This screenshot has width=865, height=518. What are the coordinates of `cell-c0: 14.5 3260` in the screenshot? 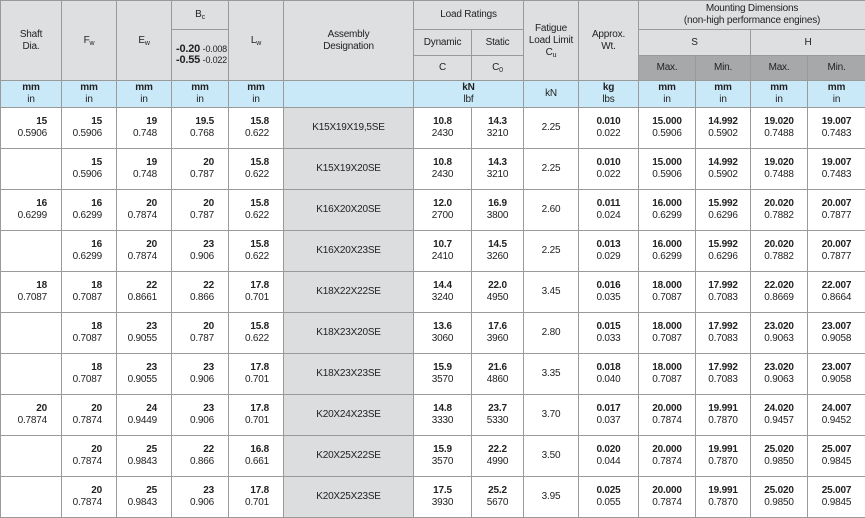 It's located at (497, 251).